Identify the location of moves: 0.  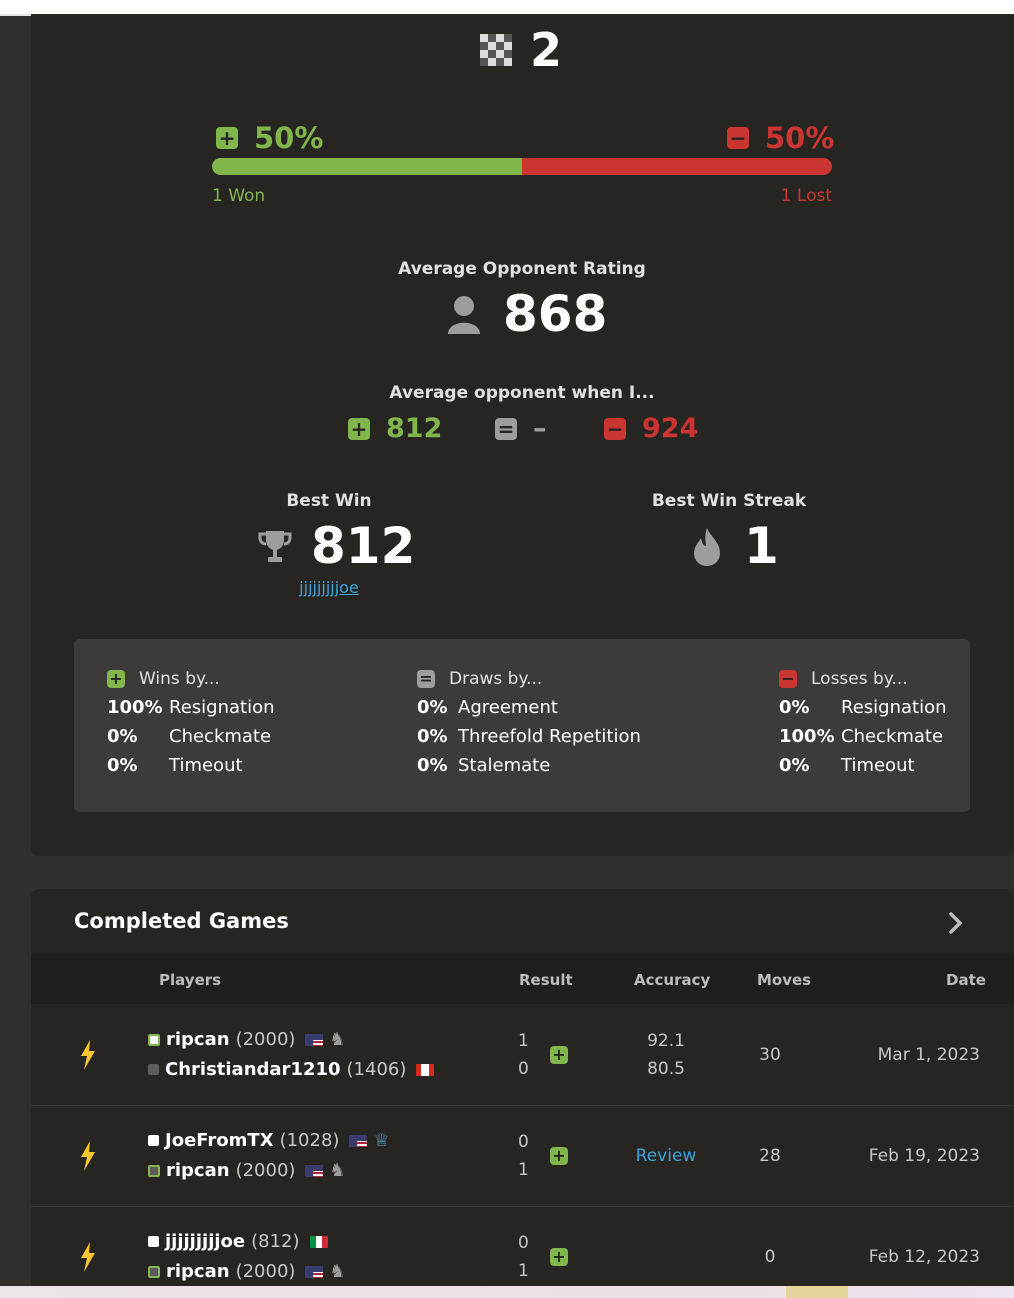
(770, 1257).